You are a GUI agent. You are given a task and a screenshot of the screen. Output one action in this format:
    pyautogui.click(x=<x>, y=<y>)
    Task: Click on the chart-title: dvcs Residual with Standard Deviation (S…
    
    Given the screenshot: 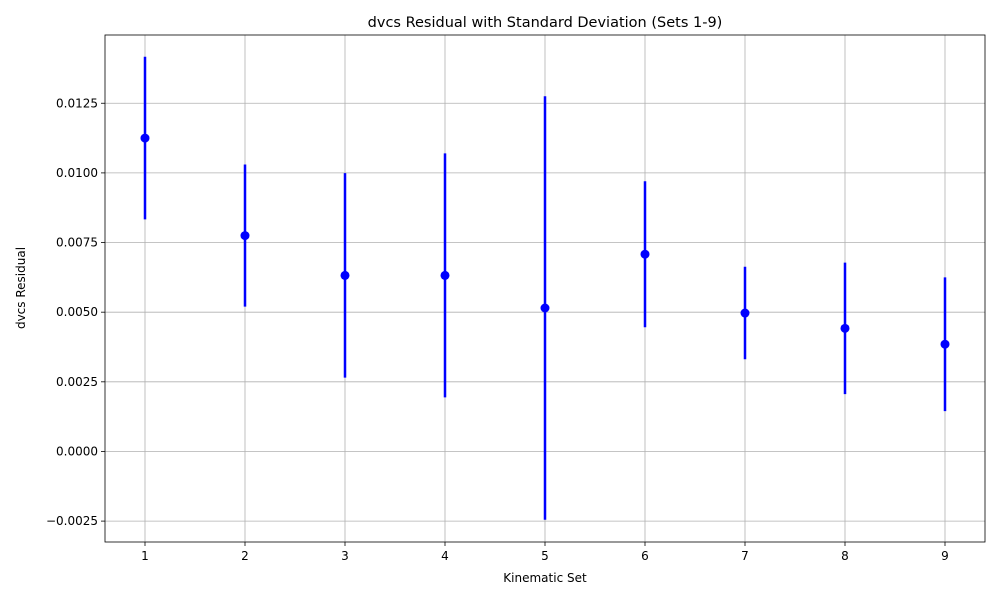 What is the action you would take?
    pyautogui.click(x=545, y=23)
    